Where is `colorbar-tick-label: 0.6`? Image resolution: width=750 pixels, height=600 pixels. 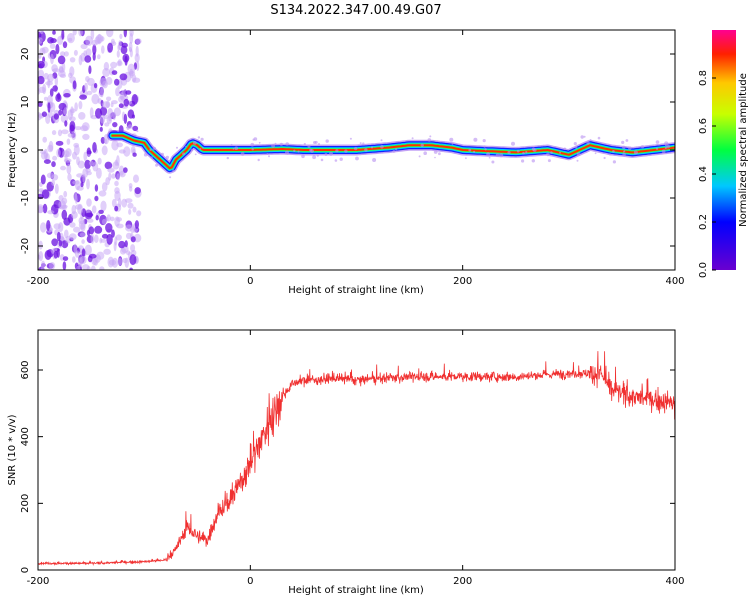 colorbar-tick-label: 0.6 is located at coordinates (703, 126).